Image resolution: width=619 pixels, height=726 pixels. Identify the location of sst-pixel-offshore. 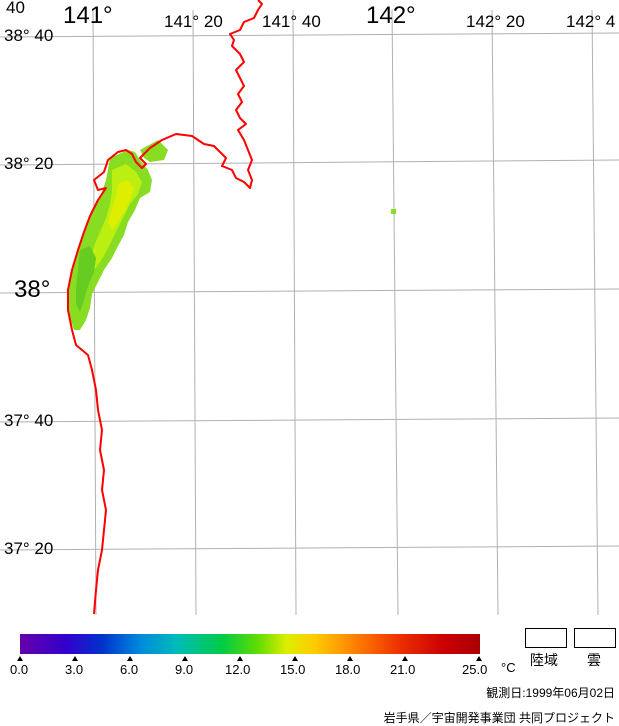
(393, 211).